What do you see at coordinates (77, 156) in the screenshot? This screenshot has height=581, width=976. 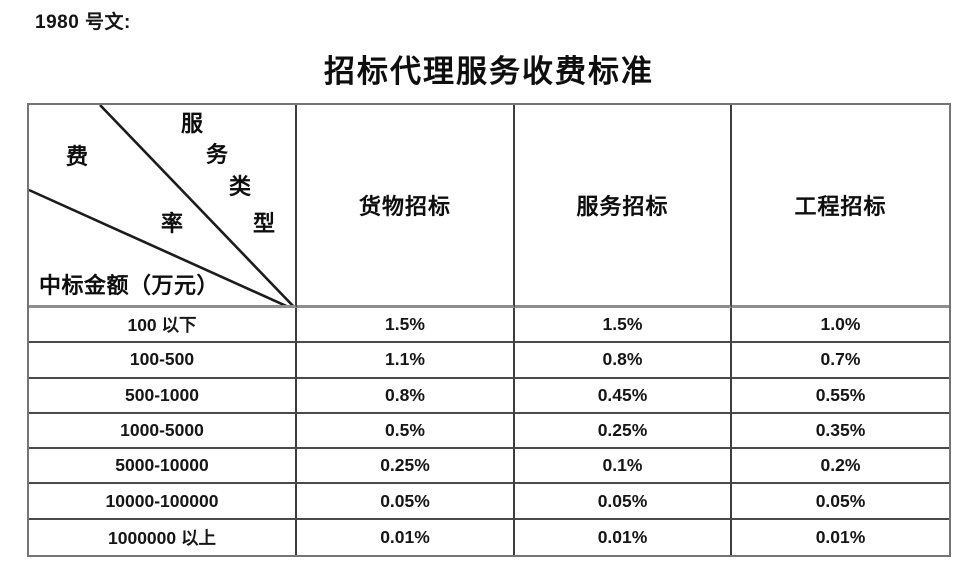 I see `corner-fee-char-1: 费` at bounding box center [77, 156].